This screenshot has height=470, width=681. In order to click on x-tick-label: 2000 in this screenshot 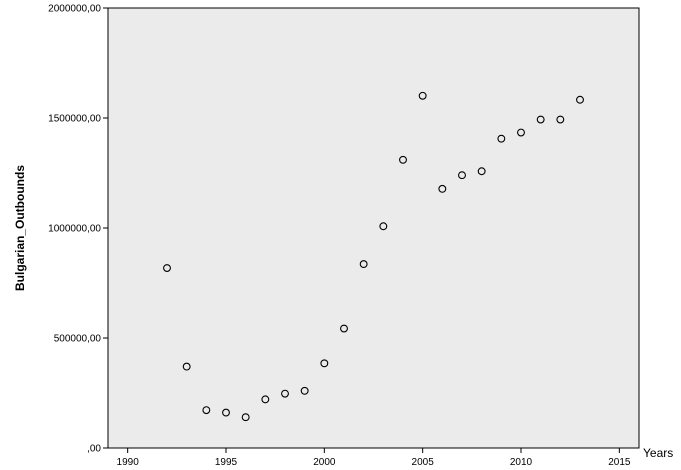, I will do `click(324, 462)`.